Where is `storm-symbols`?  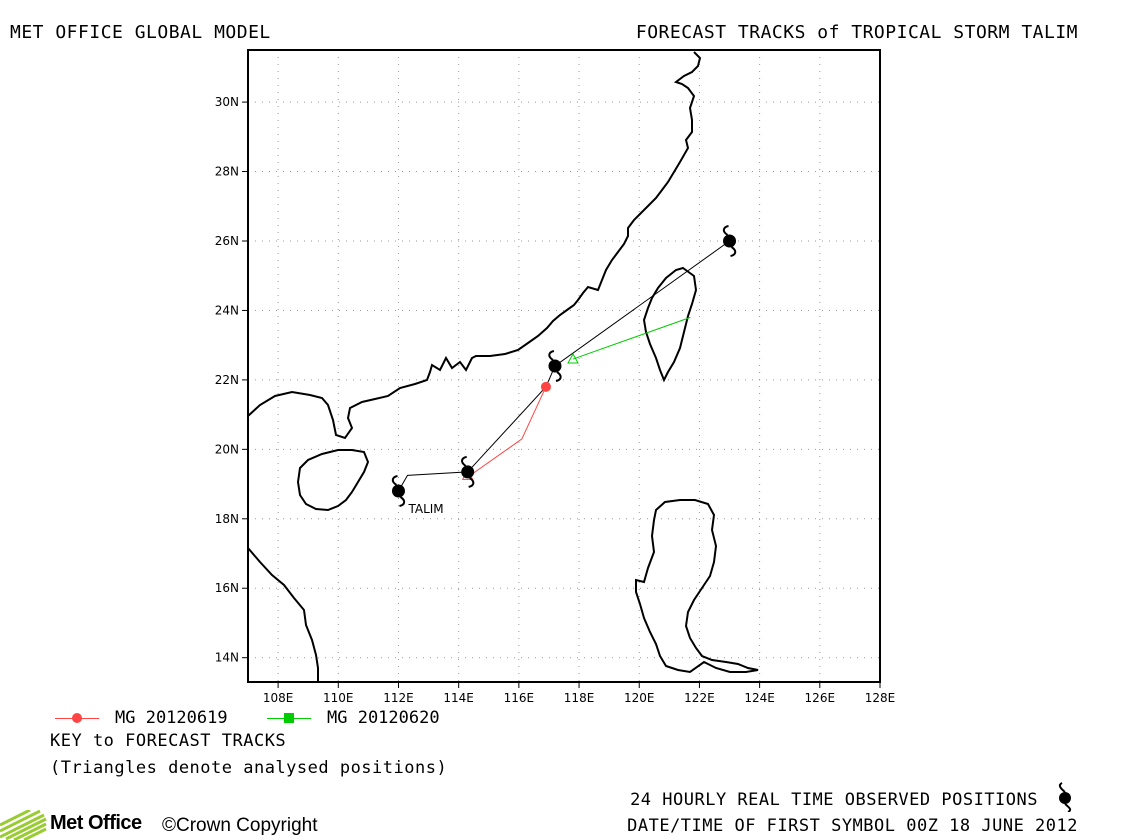
storm-symbols is located at coordinates (564, 366).